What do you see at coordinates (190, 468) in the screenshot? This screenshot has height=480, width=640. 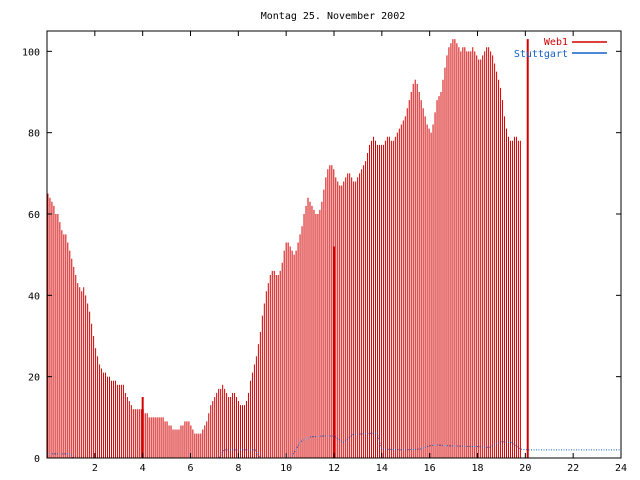 I see `x-tick-label: 6` at bounding box center [190, 468].